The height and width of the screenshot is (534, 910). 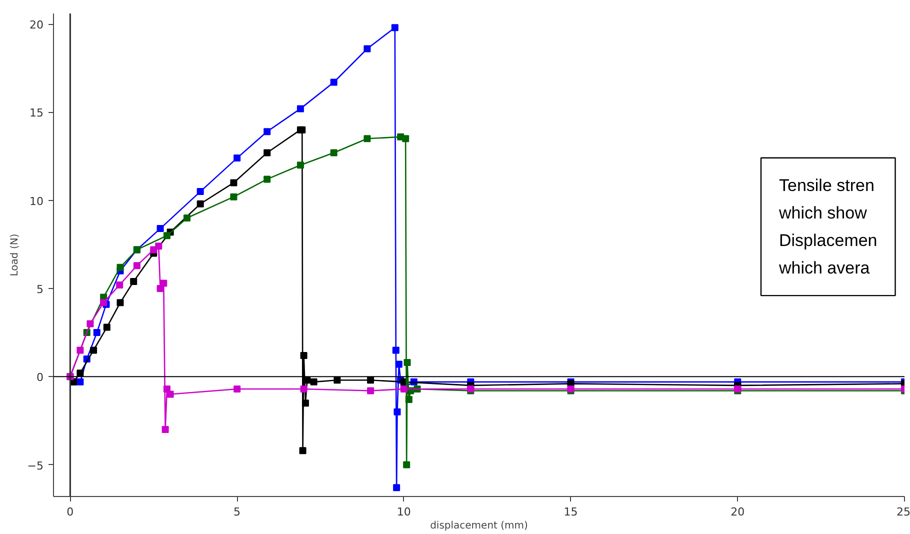 What do you see at coordinates (823, 212) in the screenshot?
I see `annotation: which show` at bounding box center [823, 212].